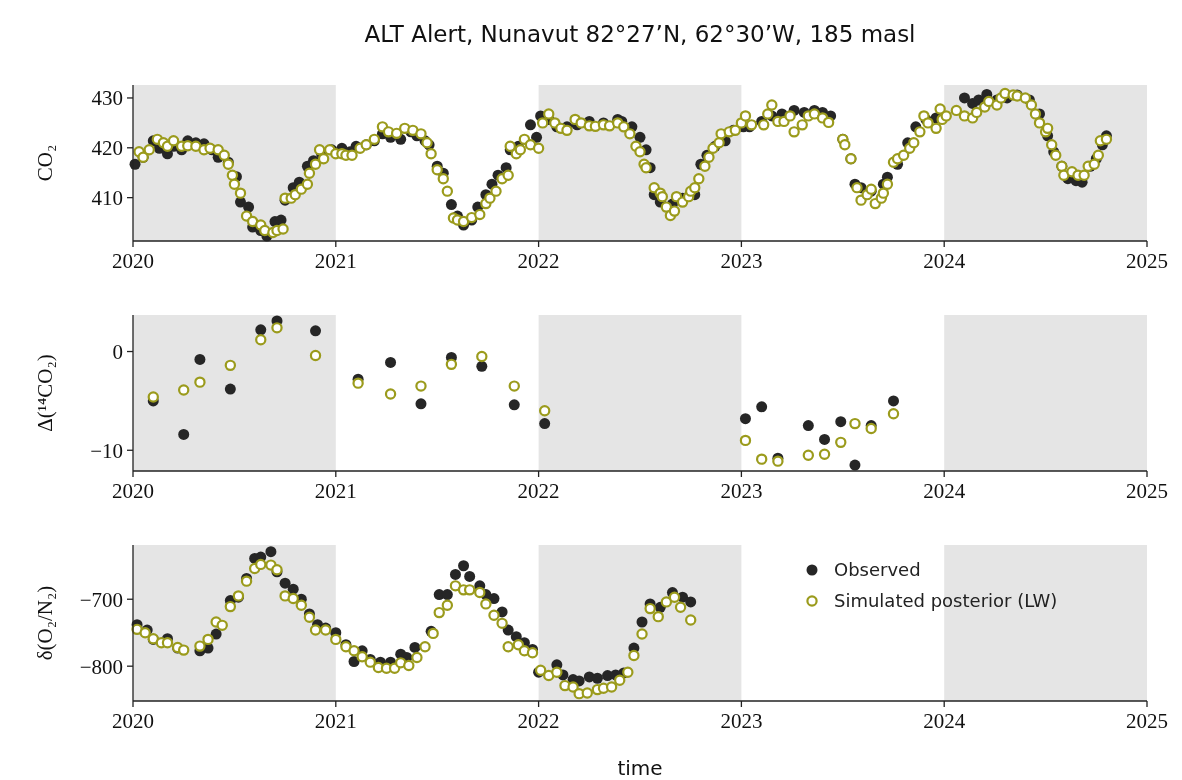  I want to click on y-tick-label: 420, so click(107, 148).